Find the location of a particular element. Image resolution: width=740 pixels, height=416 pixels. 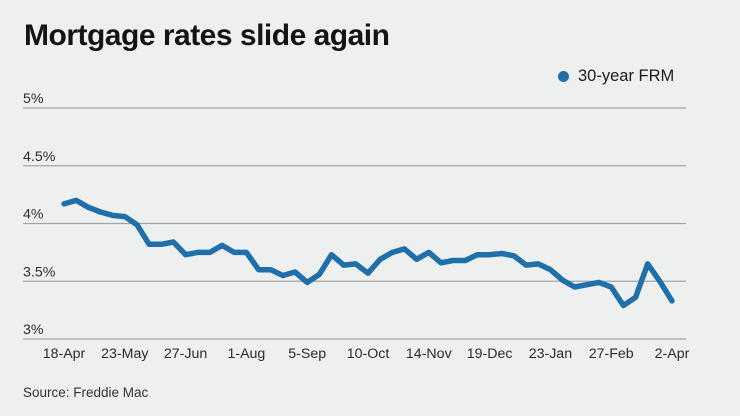

x-axis-tick-label: 2-Apr is located at coordinates (672, 354).